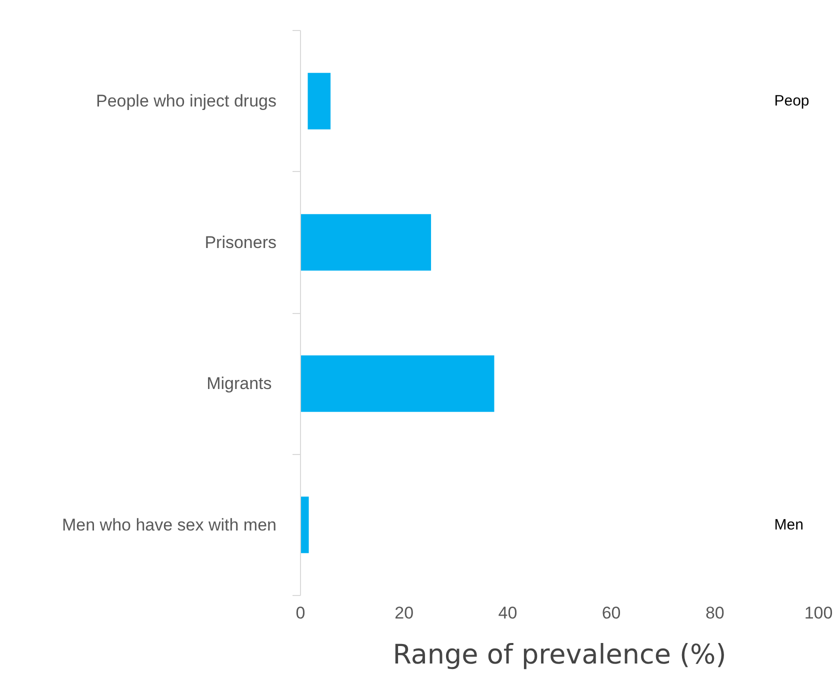  Describe the element at coordinates (508, 613) in the screenshot. I see `x-tick-label: 40` at that location.